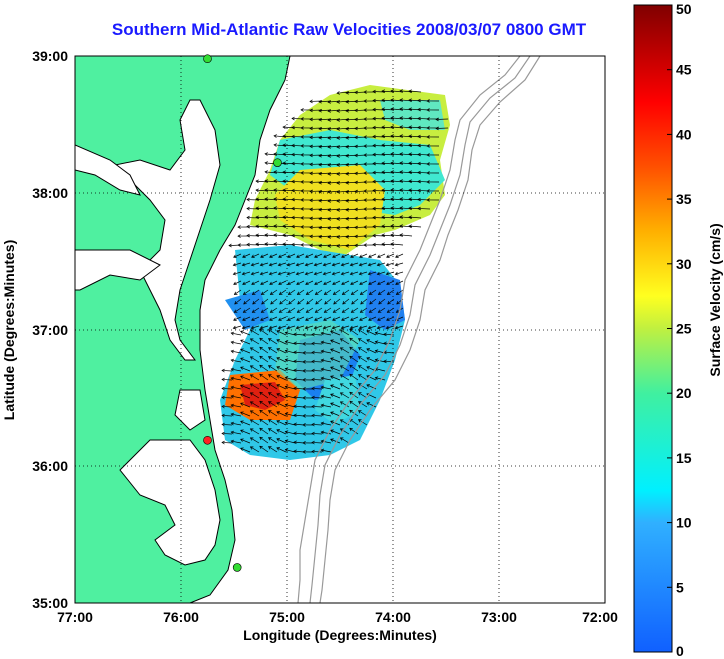 This screenshot has height=659, width=724. I want to click on x-axis-label: Longitude (Degrees:Minutes), so click(340, 635).